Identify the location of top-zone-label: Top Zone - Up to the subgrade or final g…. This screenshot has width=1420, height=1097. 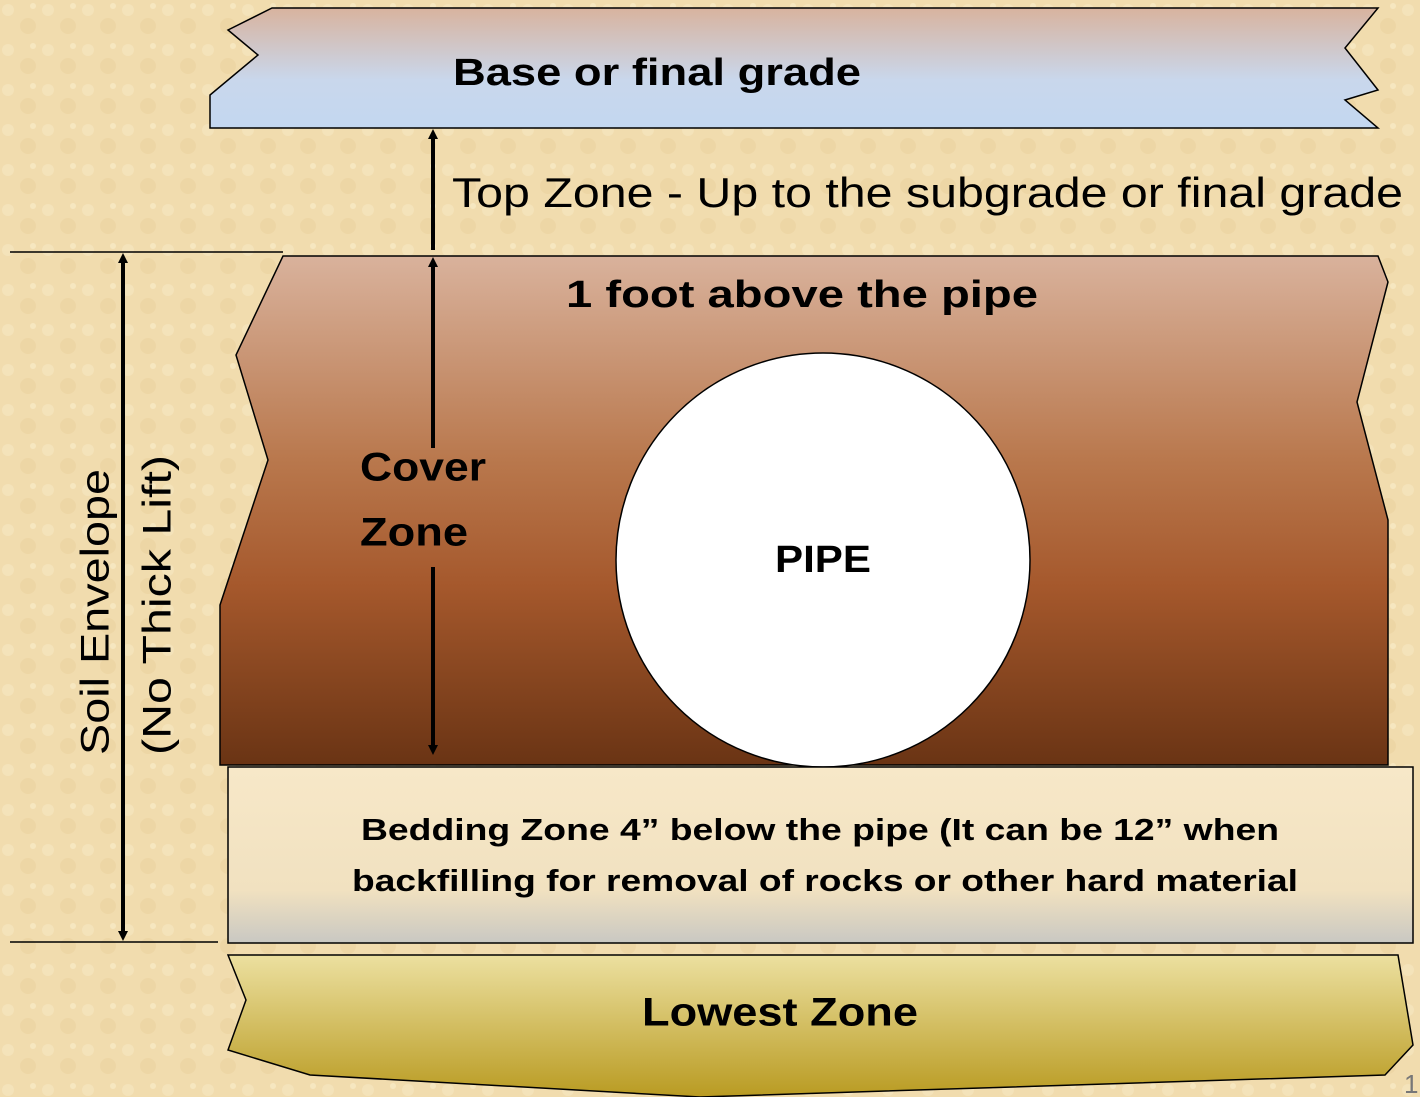
(927, 192).